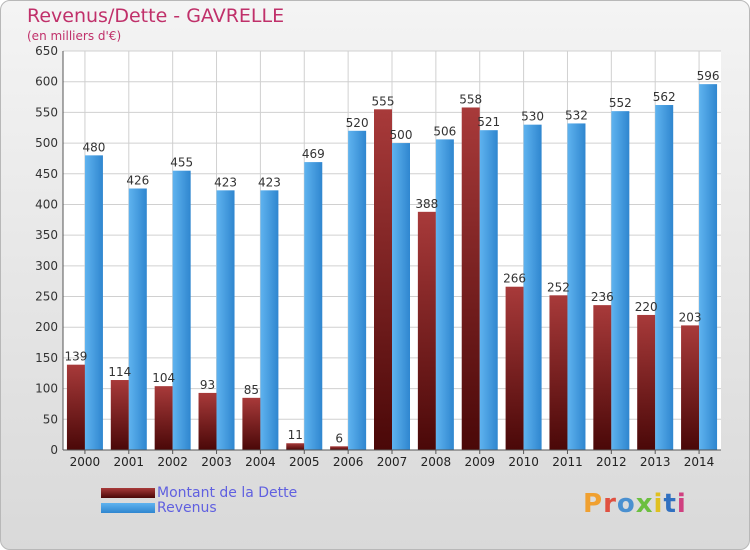 The width and height of the screenshot is (750, 550). What do you see at coordinates (304, 462) in the screenshot?
I see `x-tick-label: 2005` at bounding box center [304, 462].